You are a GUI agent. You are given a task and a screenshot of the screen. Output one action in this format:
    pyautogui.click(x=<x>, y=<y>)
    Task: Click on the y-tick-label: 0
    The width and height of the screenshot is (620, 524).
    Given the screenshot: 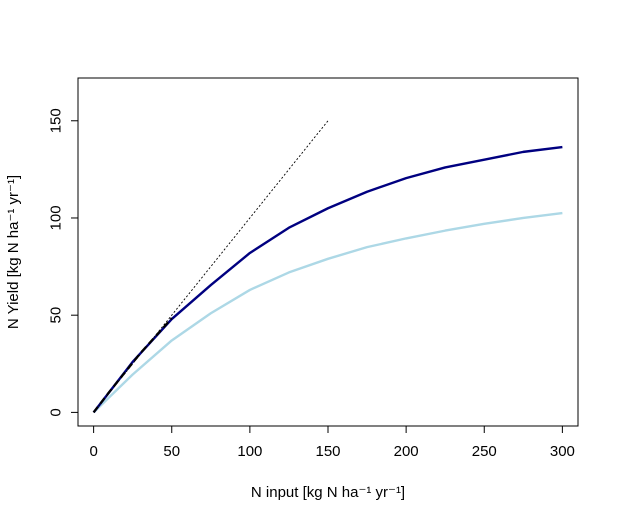 What is the action you would take?
    pyautogui.click(x=56, y=412)
    